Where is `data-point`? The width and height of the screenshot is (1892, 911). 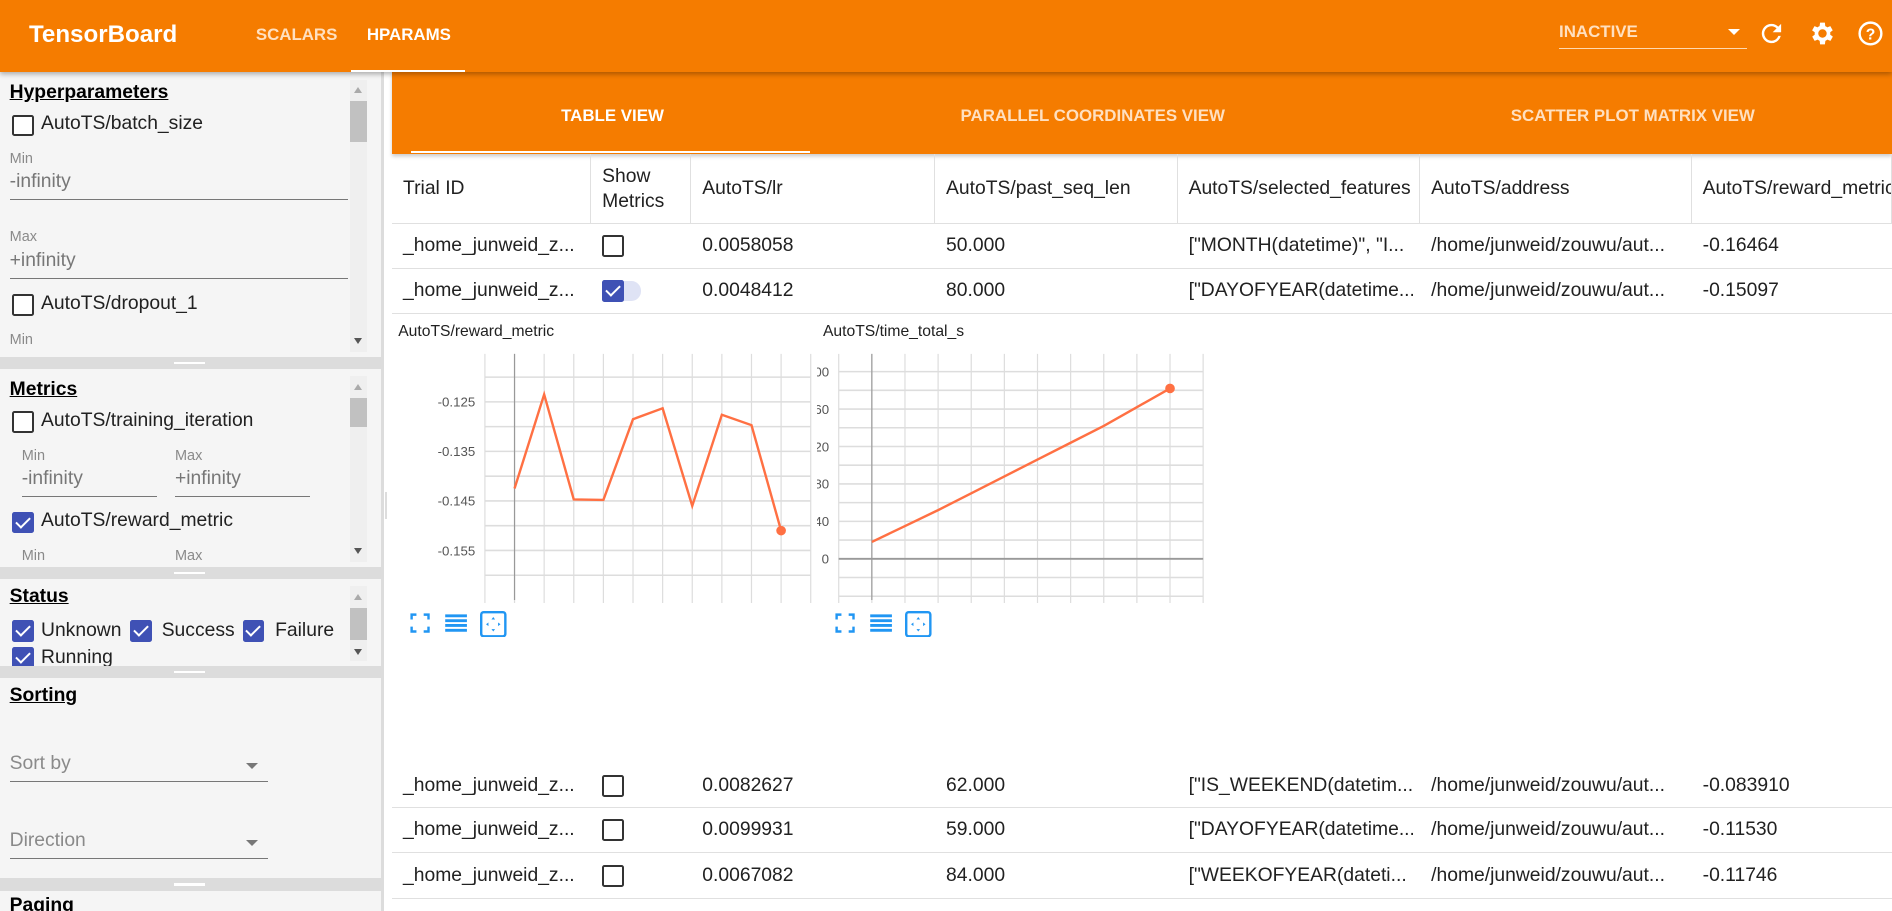 data-point is located at coordinates (1170, 388).